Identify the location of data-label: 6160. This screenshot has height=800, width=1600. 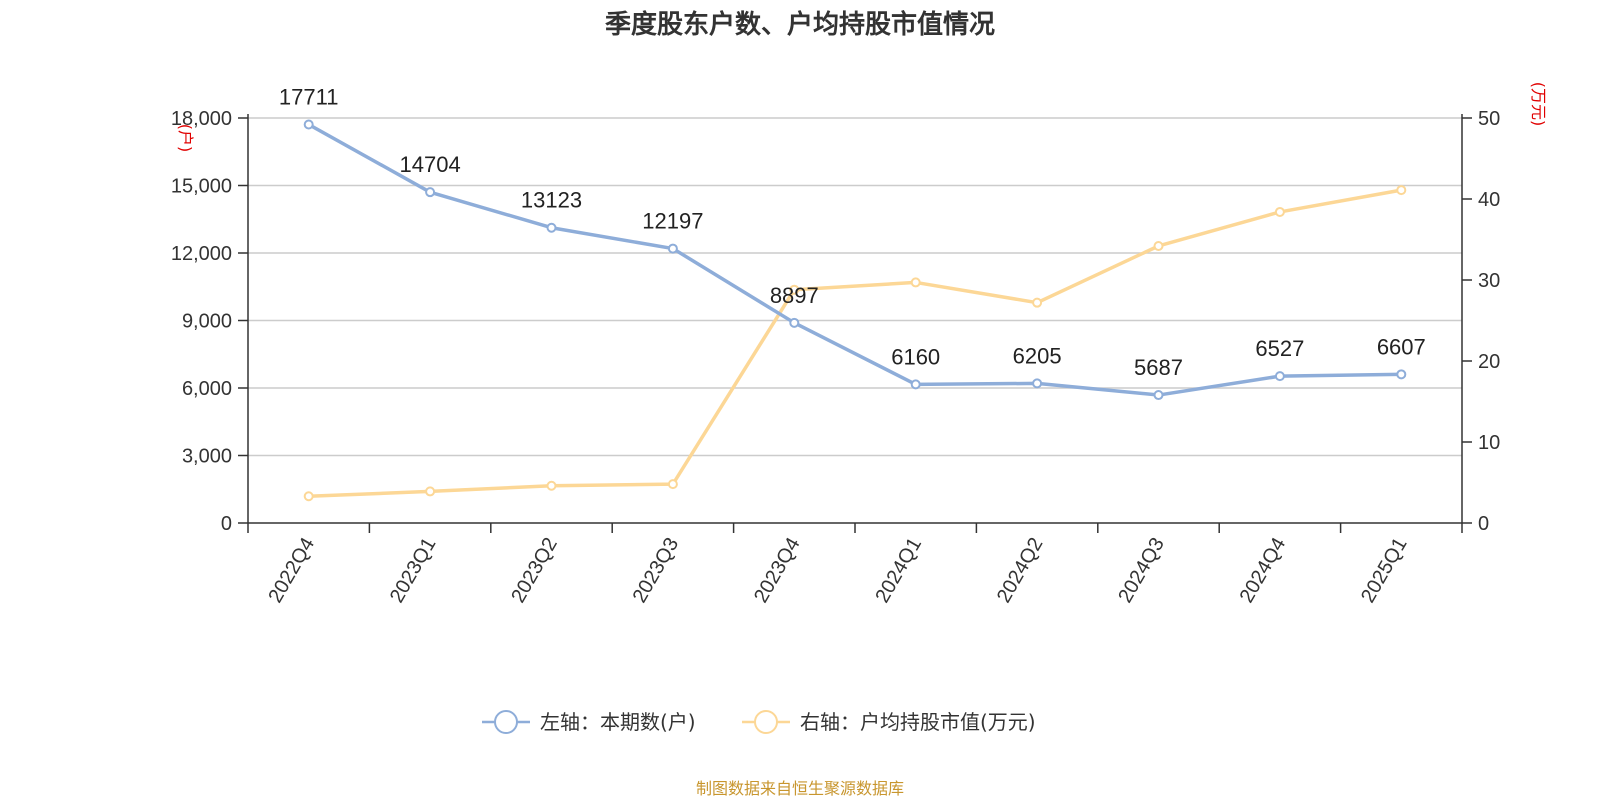
(915, 356).